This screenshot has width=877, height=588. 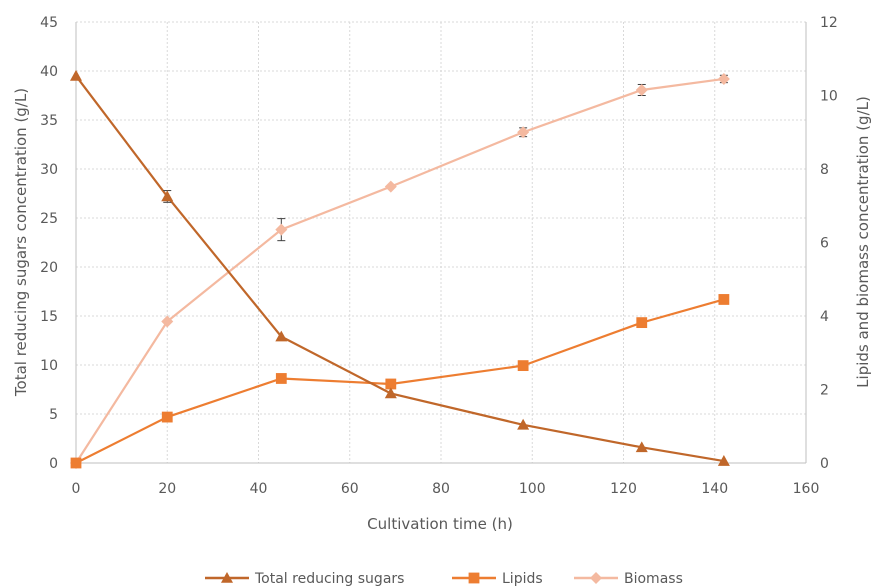 What do you see at coordinates (444, 579) in the screenshot?
I see `legend: Total reducing sugars Lipids Biomass` at bounding box center [444, 579].